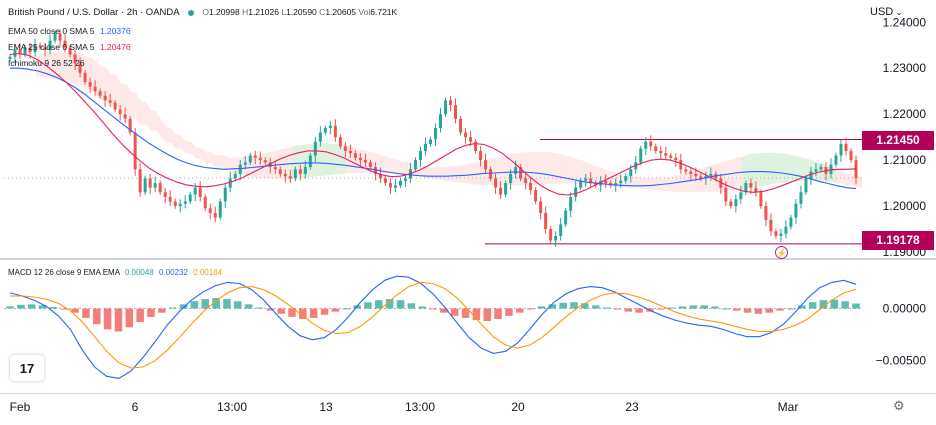 The width and height of the screenshot is (936, 425). Describe the element at coordinates (46, 63) in the screenshot. I see `ichimoku-legend: Ichimoku 9 26 52 26` at that location.